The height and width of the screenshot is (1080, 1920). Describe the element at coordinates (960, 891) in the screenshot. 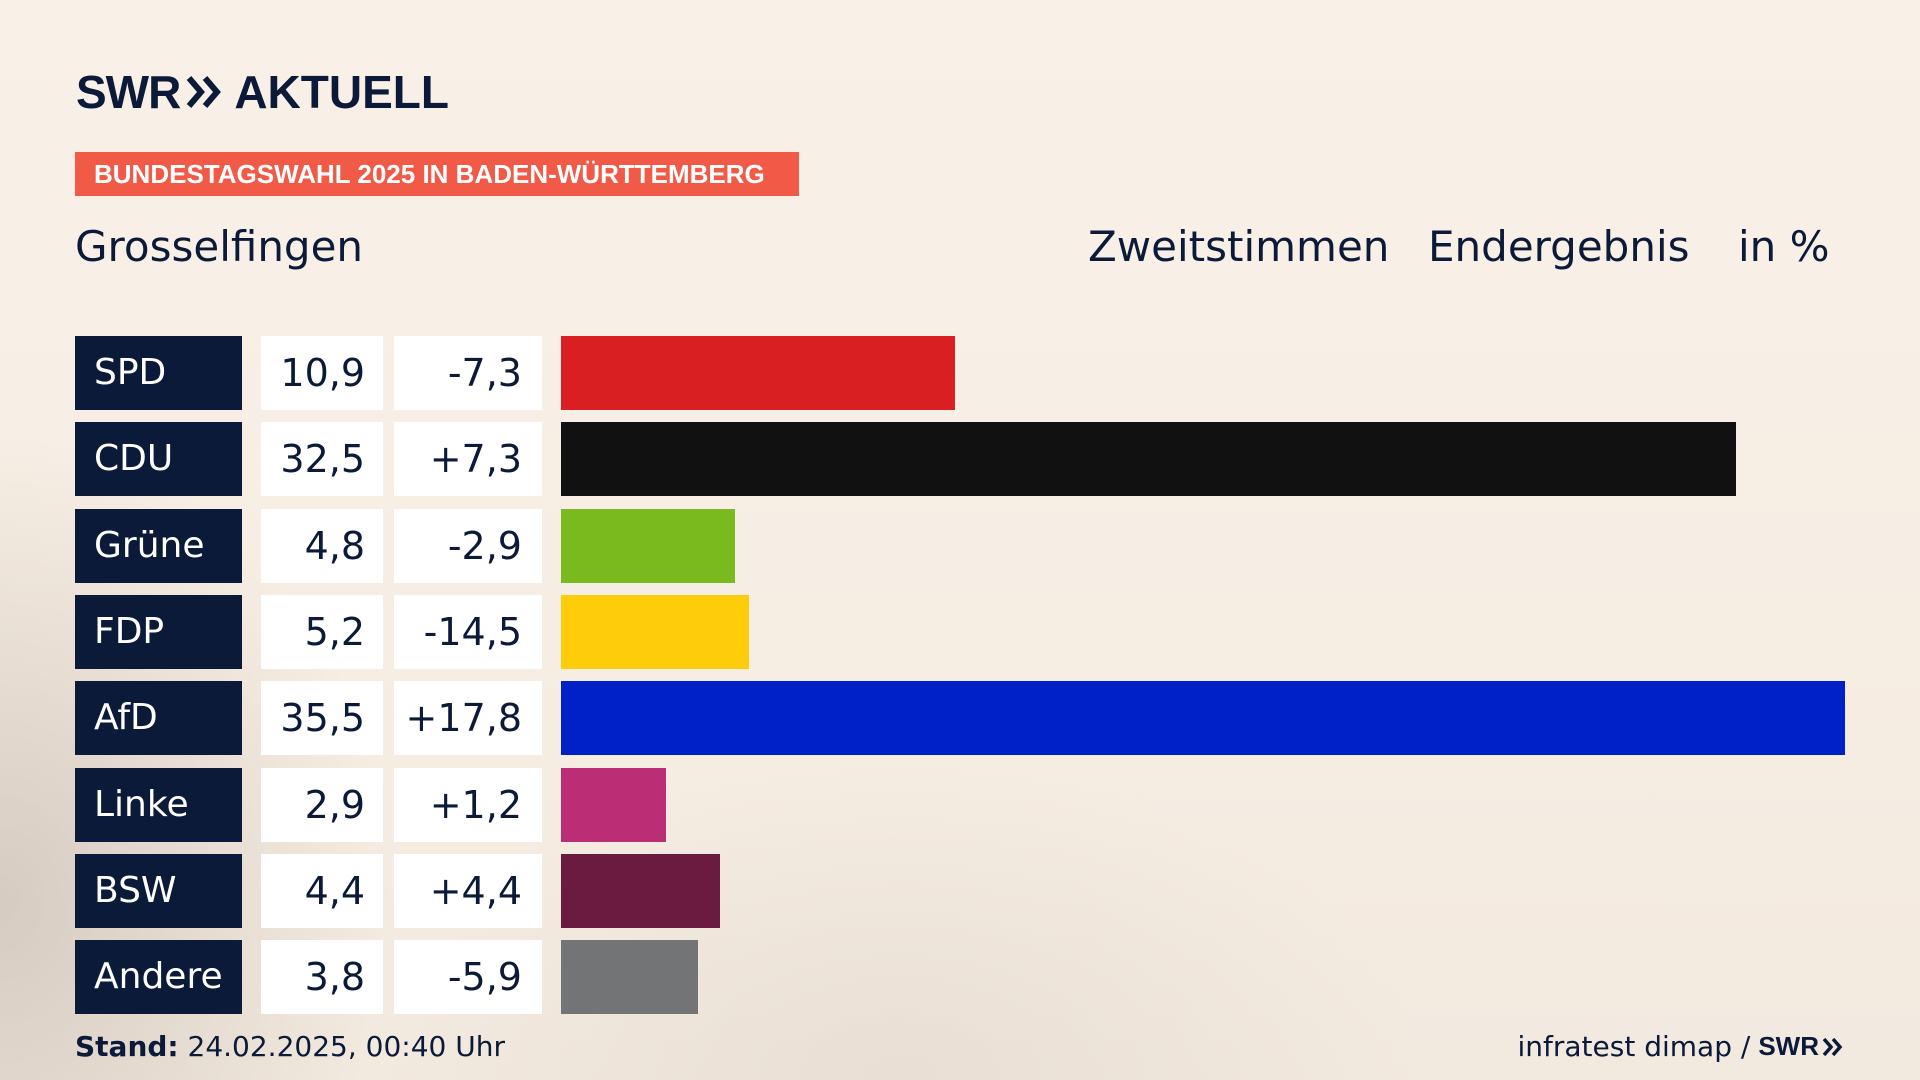

I see `table-row: BSW 4,4 +4,4` at that location.